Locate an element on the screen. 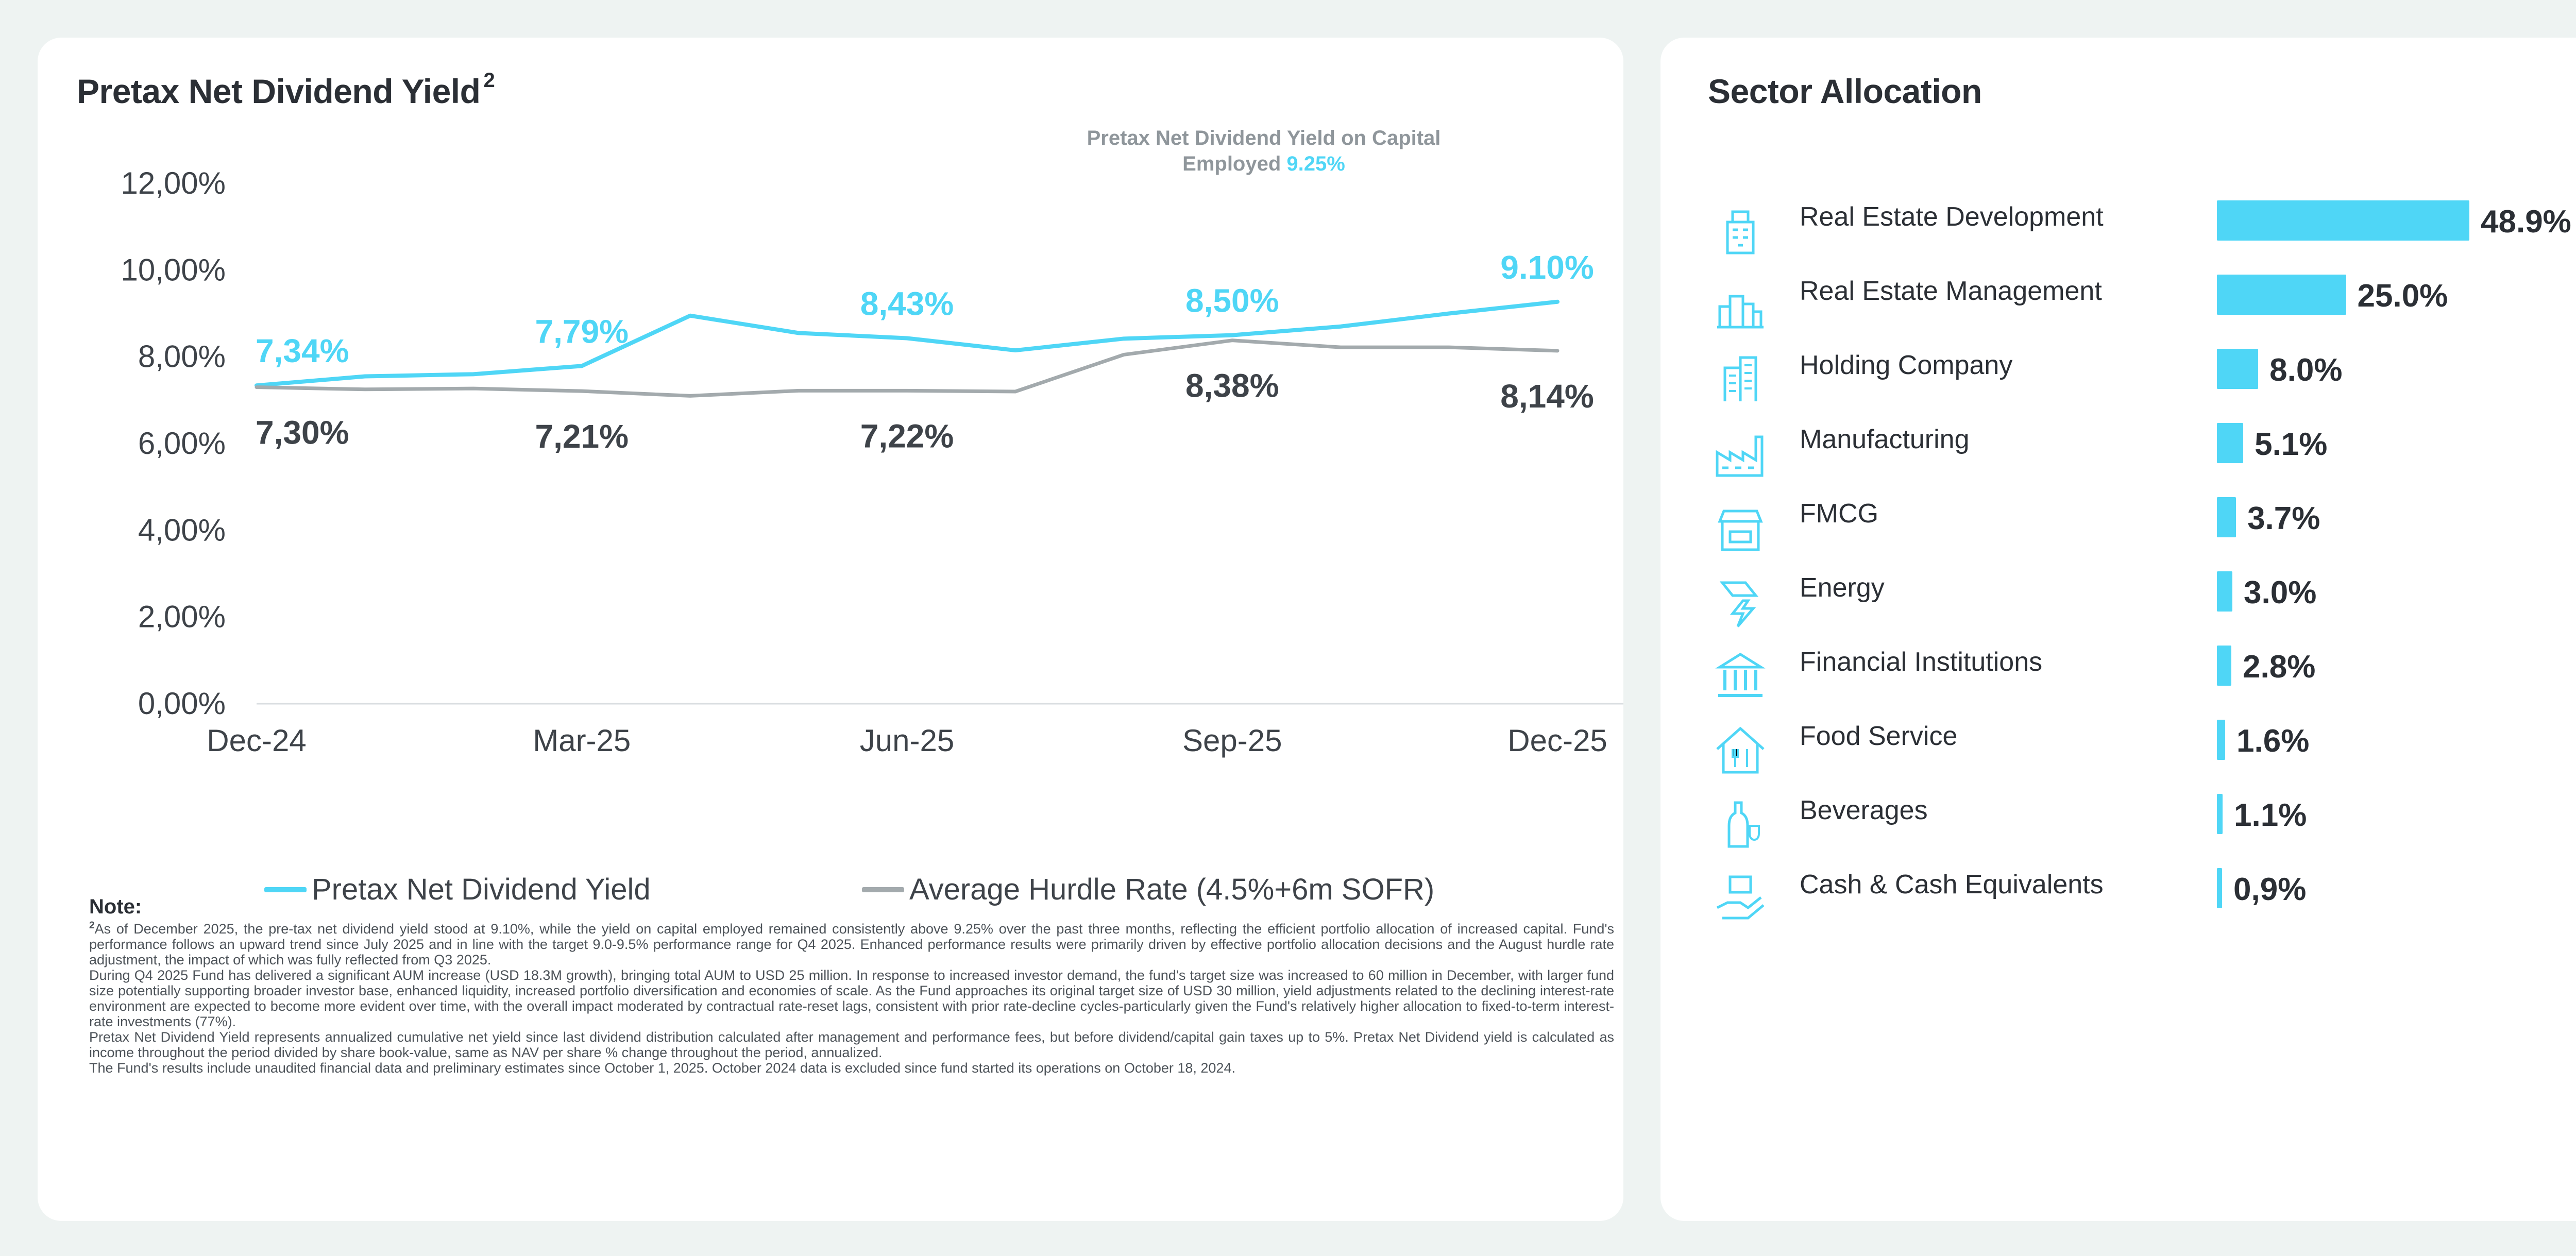  sector-percentage: 1.6% is located at coordinates (2273, 741).